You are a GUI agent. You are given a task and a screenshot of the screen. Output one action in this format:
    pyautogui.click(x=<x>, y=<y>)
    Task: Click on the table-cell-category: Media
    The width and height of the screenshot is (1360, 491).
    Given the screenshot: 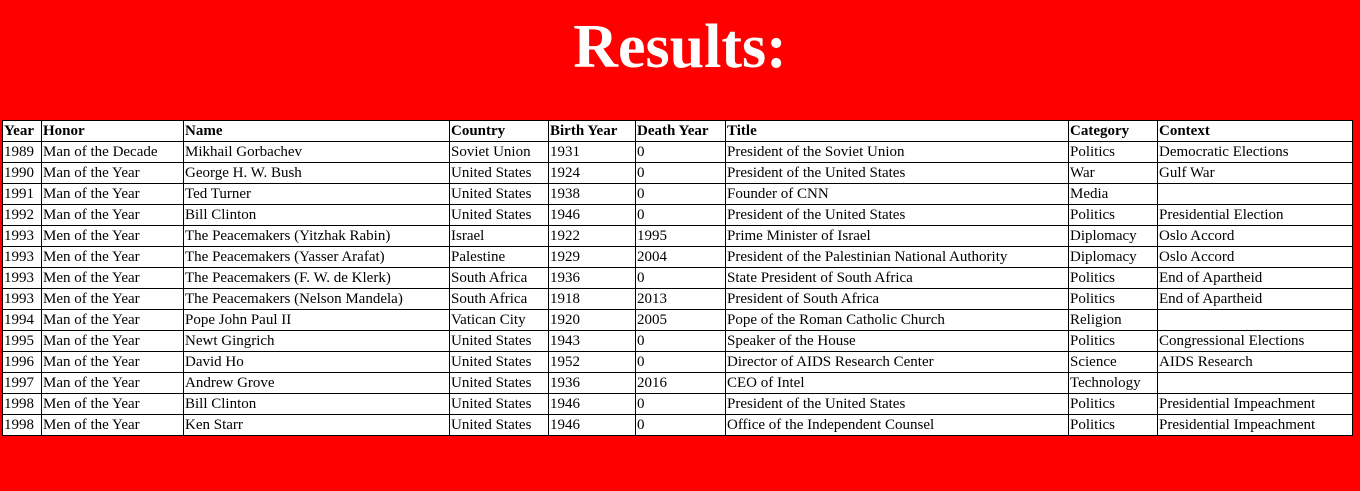 What is the action you would take?
    pyautogui.click(x=1113, y=194)
    